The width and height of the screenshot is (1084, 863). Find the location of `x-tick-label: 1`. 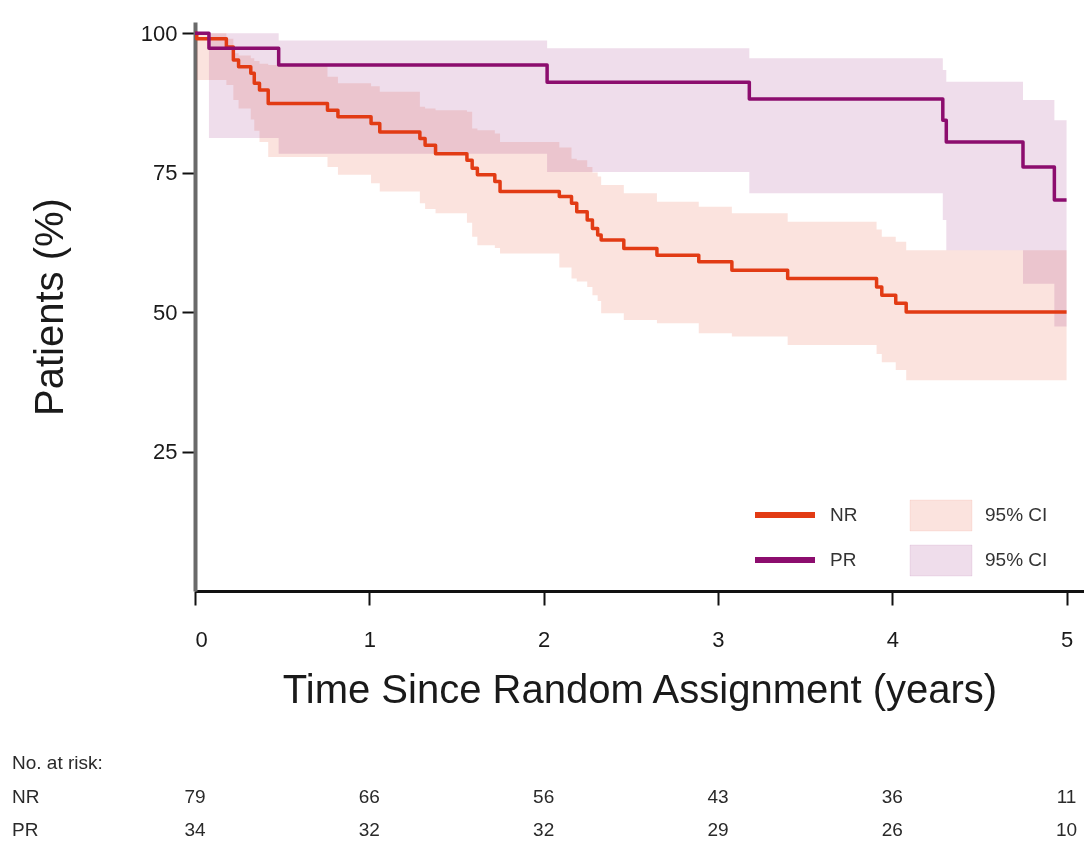

x-tick-label: 1 is located at coordinates (369, 639).